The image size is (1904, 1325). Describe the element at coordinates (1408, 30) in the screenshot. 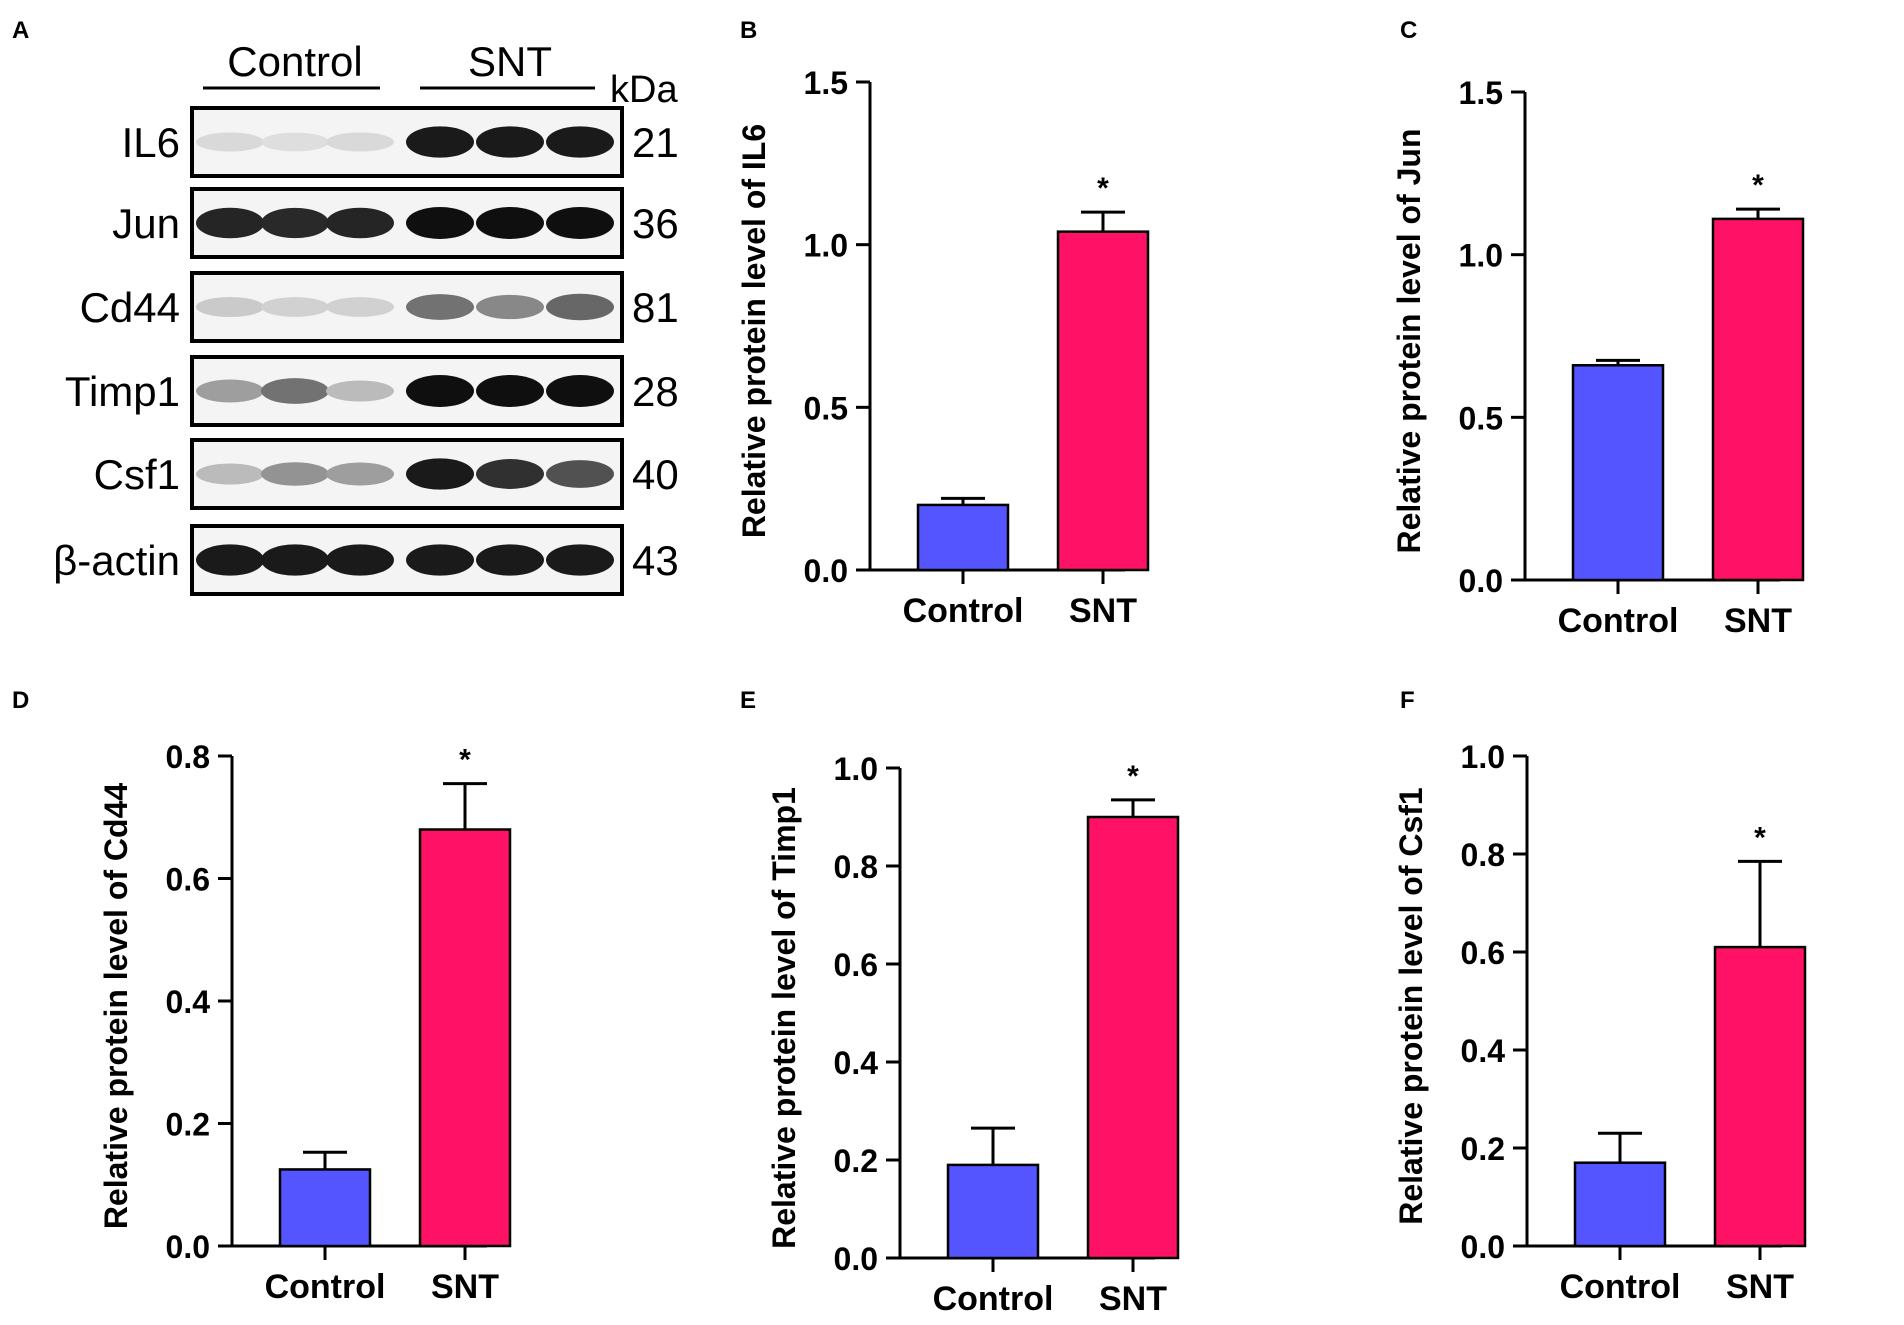

I see `panel-letter-c: C` at that location.